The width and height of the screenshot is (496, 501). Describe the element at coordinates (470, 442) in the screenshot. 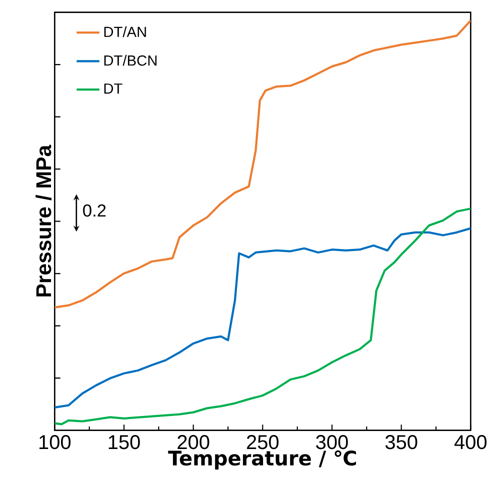

I see `x-tick-label: 400` at that location.